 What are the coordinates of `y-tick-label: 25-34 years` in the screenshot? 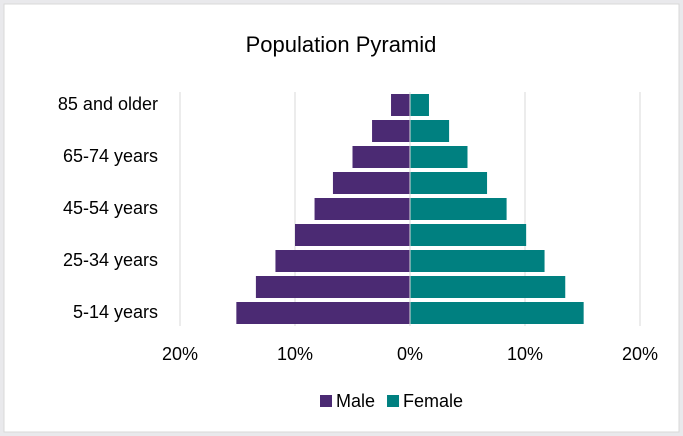 It's located at (110, 260).